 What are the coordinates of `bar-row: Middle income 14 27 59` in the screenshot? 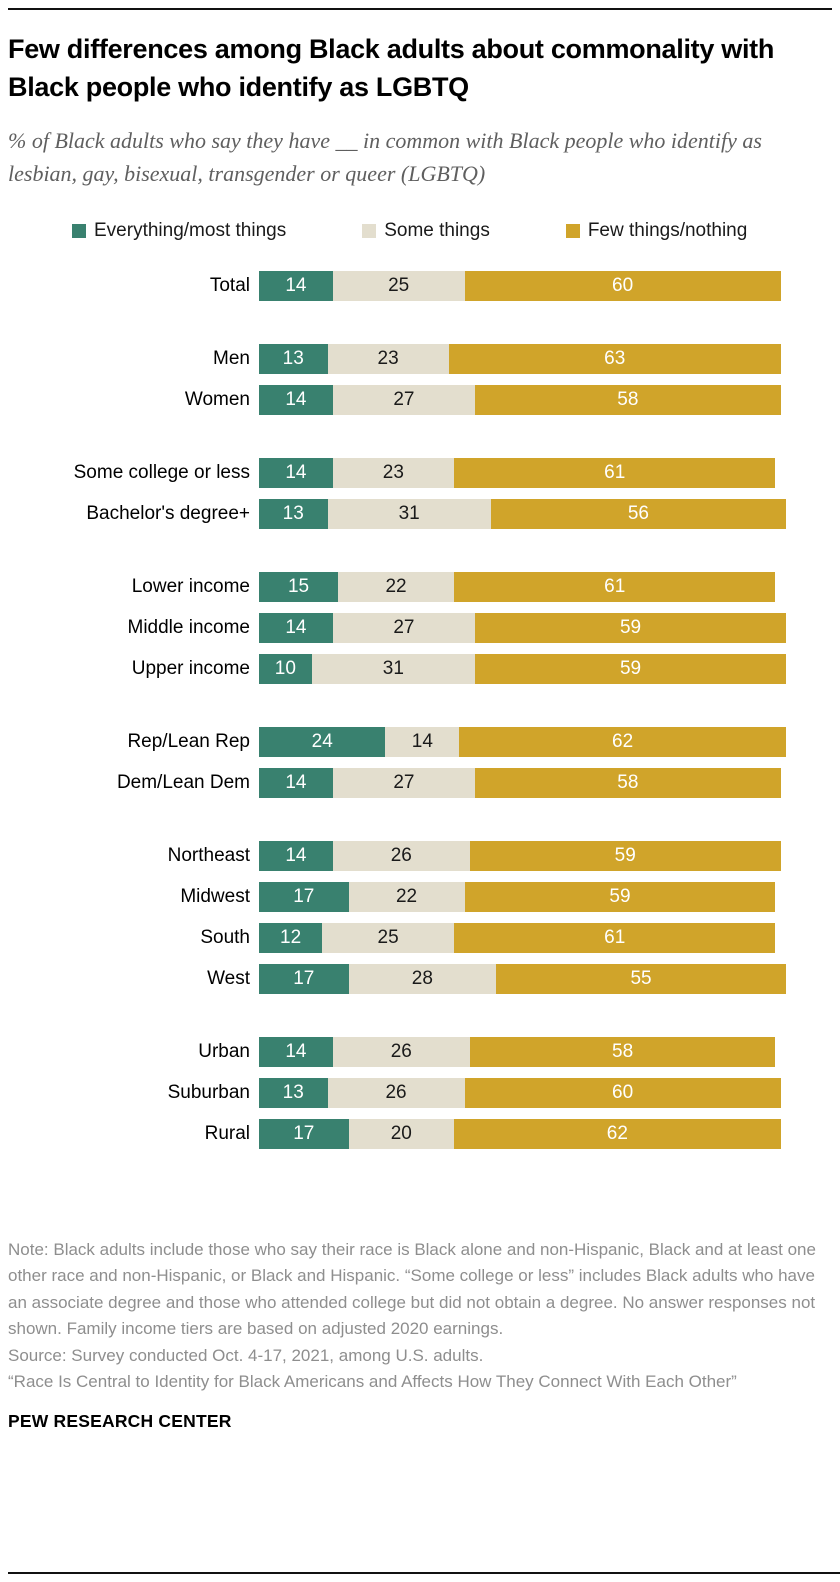 It's located at (420, 627).